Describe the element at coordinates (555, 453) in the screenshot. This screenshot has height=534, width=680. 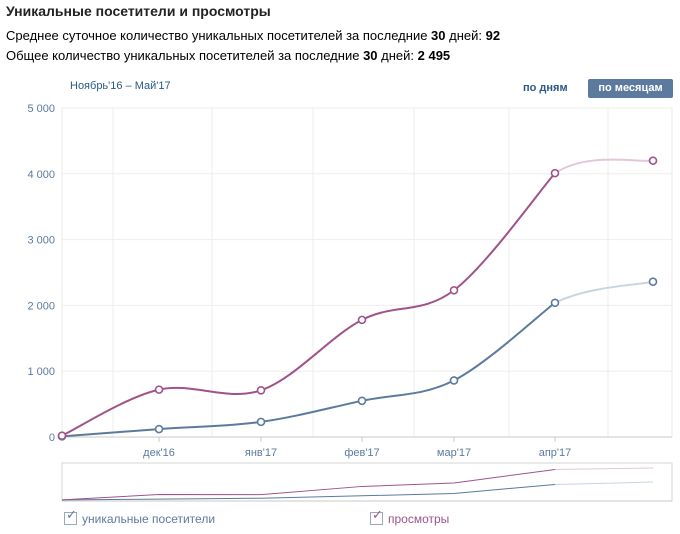
I see `x-tick-label: апр'17` at that location.